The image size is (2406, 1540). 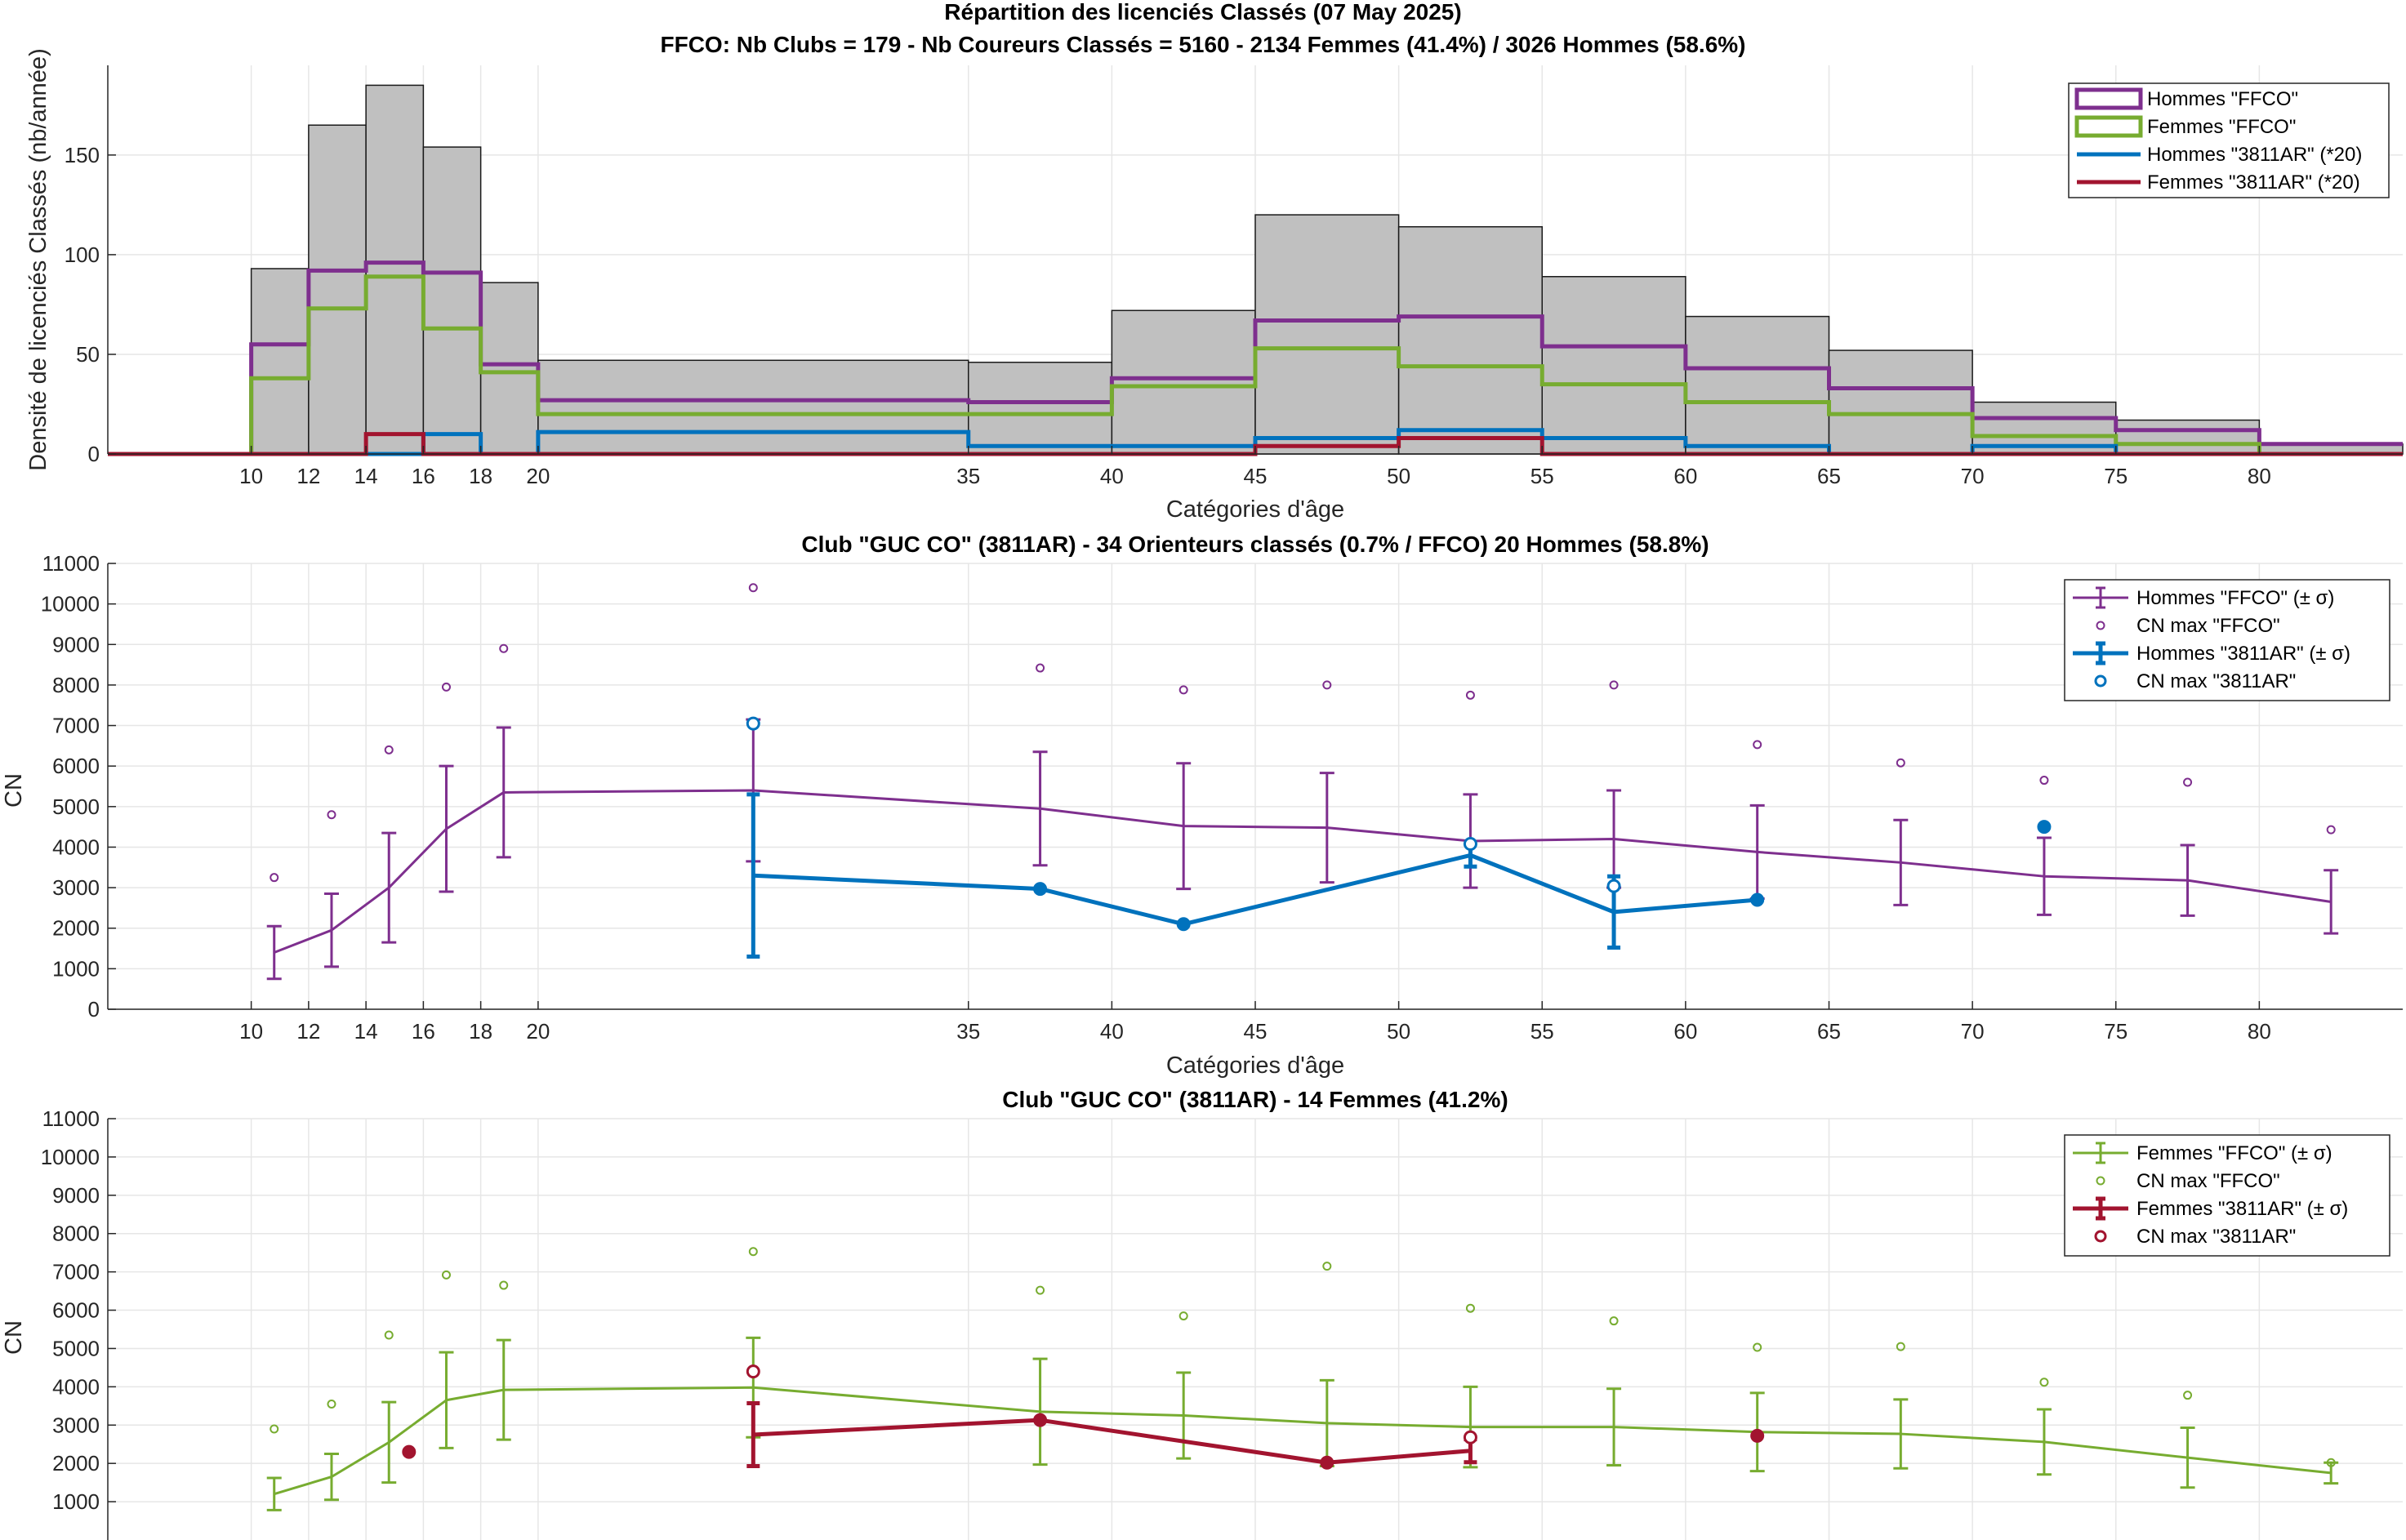 What do you see at coordinates (2253, 182) in the screenshot?
I see `legend-label: Femmes "3811AR" (*20)` at bounding box center [2253, 182].